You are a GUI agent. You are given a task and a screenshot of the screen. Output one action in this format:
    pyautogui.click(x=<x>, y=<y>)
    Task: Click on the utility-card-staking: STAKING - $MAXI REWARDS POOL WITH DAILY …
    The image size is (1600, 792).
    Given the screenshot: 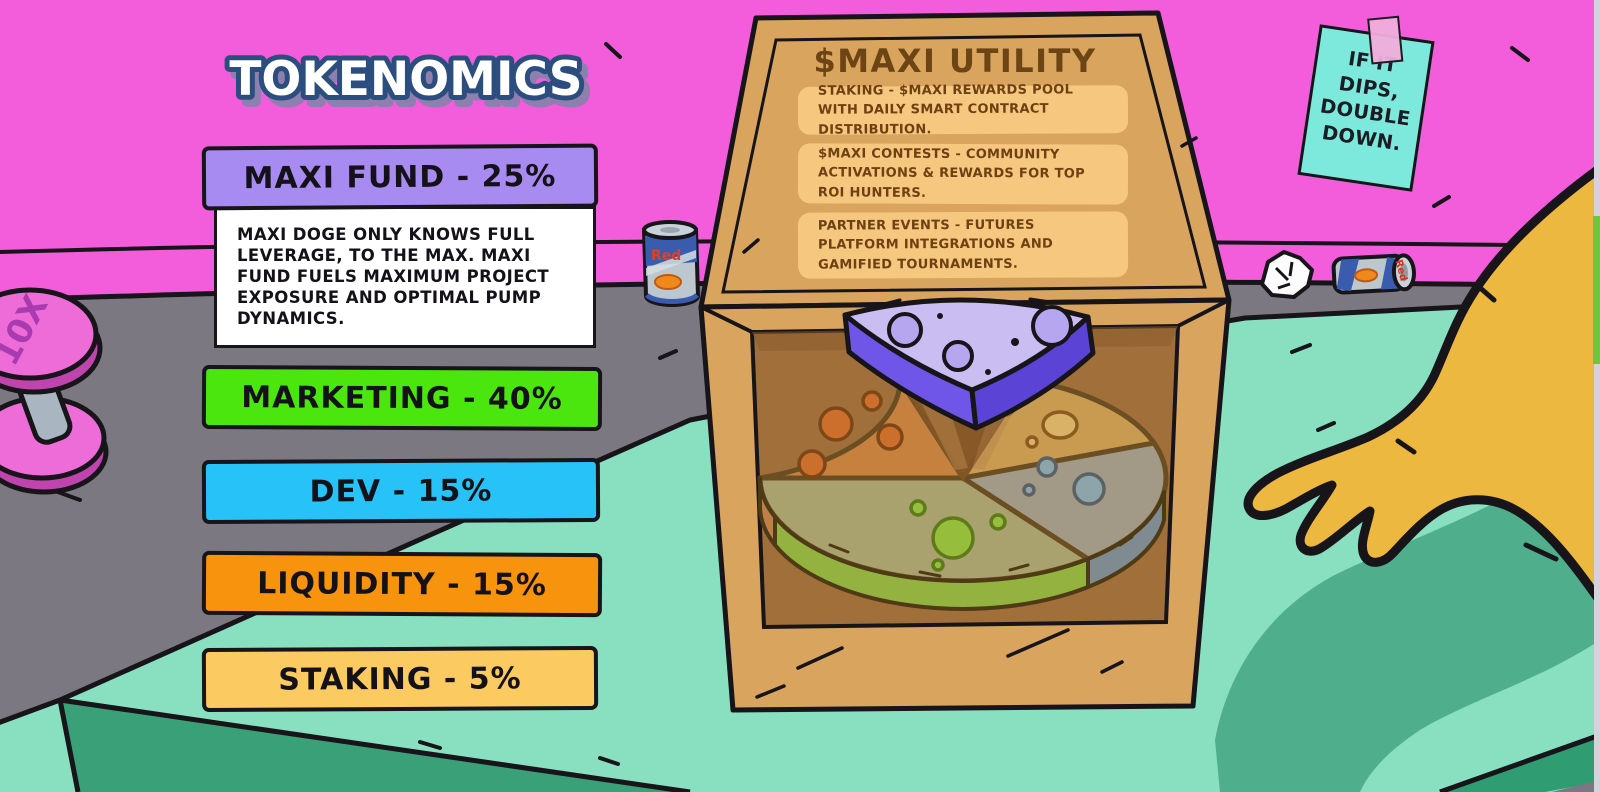 What is the action you would take?
    pyautogui.click(x=963, y=110)
    